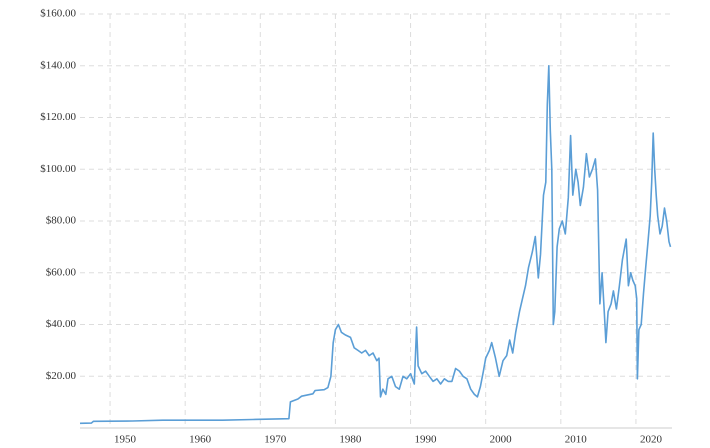 Image resolution: width=710 pixels, height=448 pixels. Describe the element at coordinates (61, 272) in the screenshot. I see `y-tick-label: $60.00` at that location.